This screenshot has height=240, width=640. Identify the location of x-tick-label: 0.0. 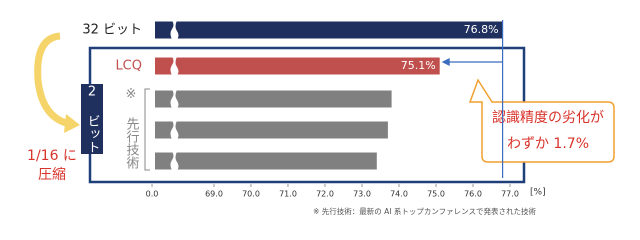
(152, 194).